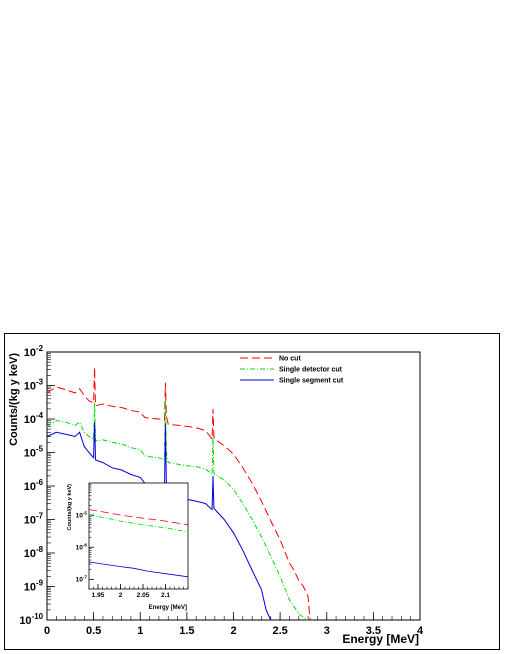 The width and height of the screenshot is (505, 654). I want to click on y-tick-label: 10⁻², so click(34, 351).